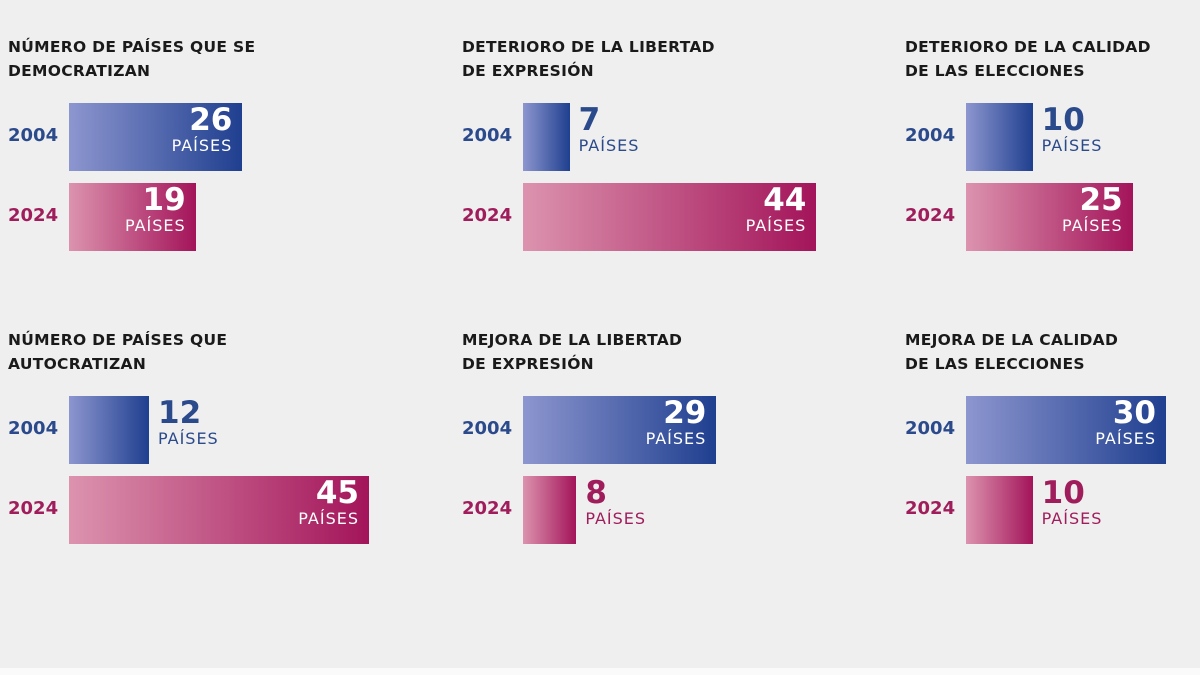 Image resolution: width=1200 pixels, height=675 pixels. Describe the element at coordinates (600, 671) in the screenshot. I see `bottom-strip` at that location.